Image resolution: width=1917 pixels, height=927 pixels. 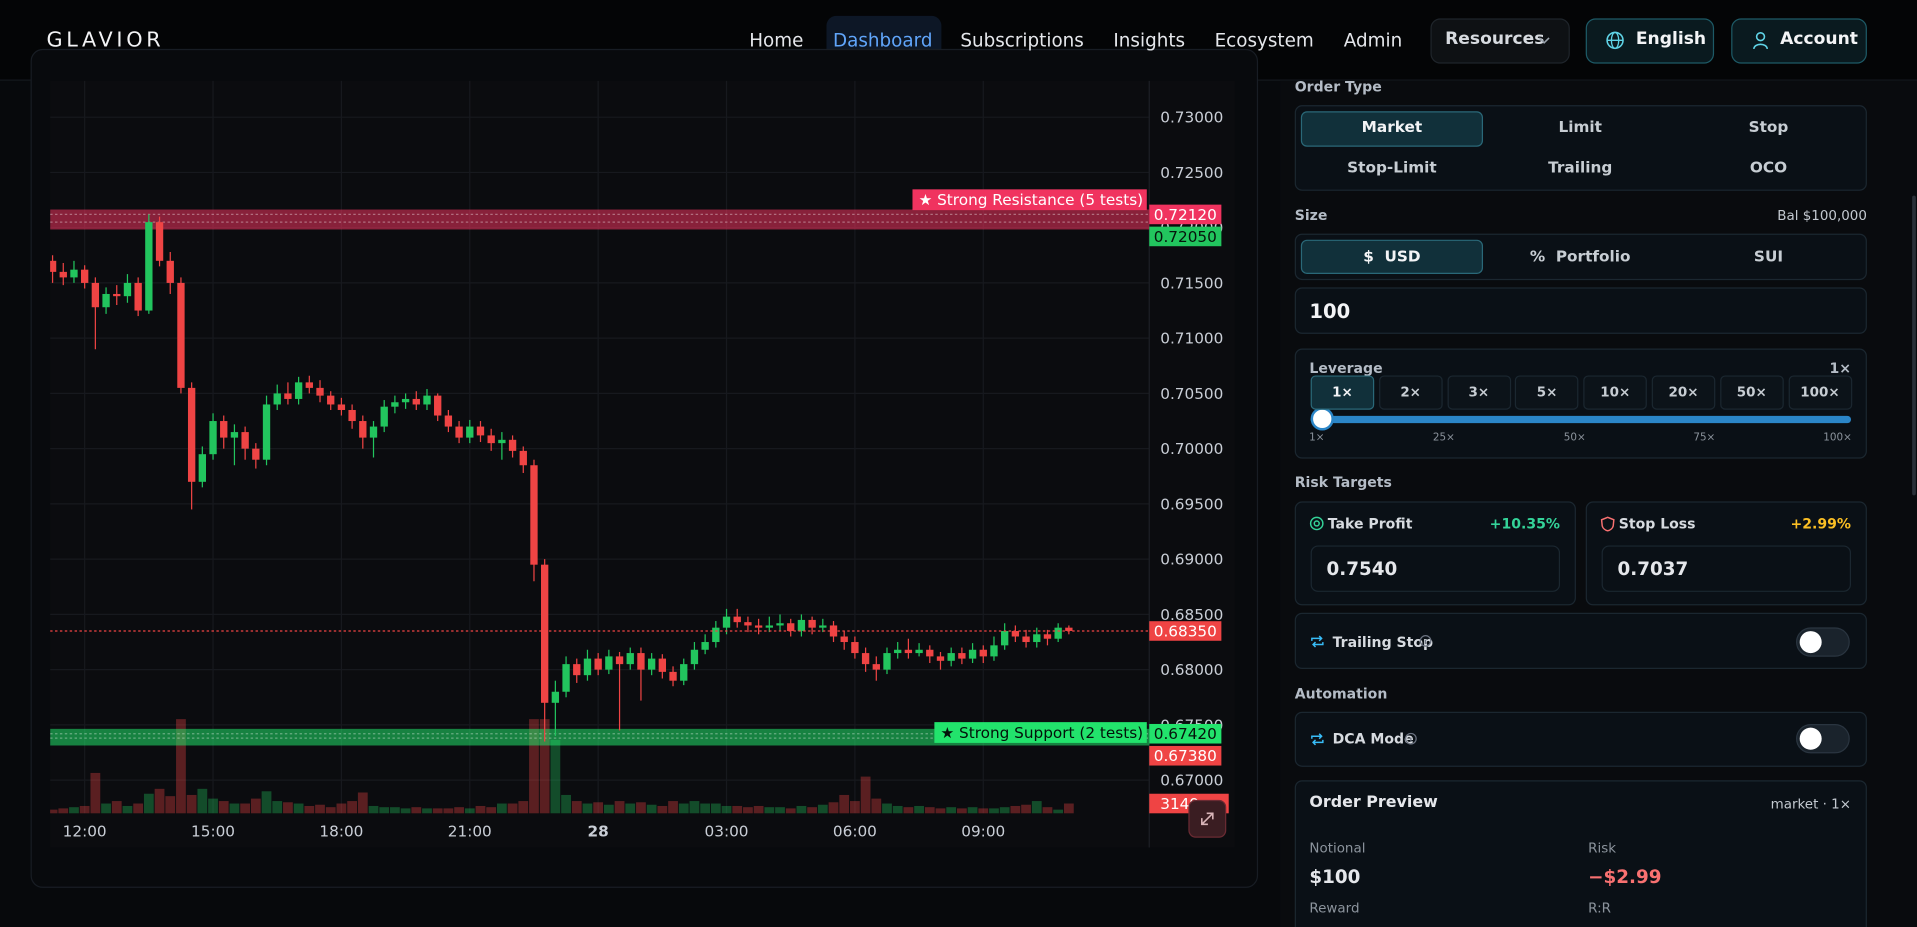 I want to click on leverage-option: 10×, so click(x=1615, y=392).